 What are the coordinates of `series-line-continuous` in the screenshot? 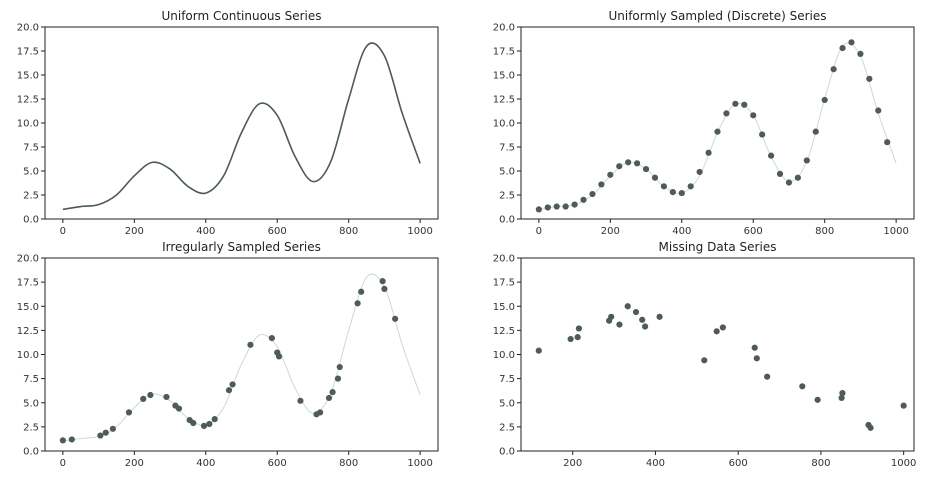 It's located at (241, 126).